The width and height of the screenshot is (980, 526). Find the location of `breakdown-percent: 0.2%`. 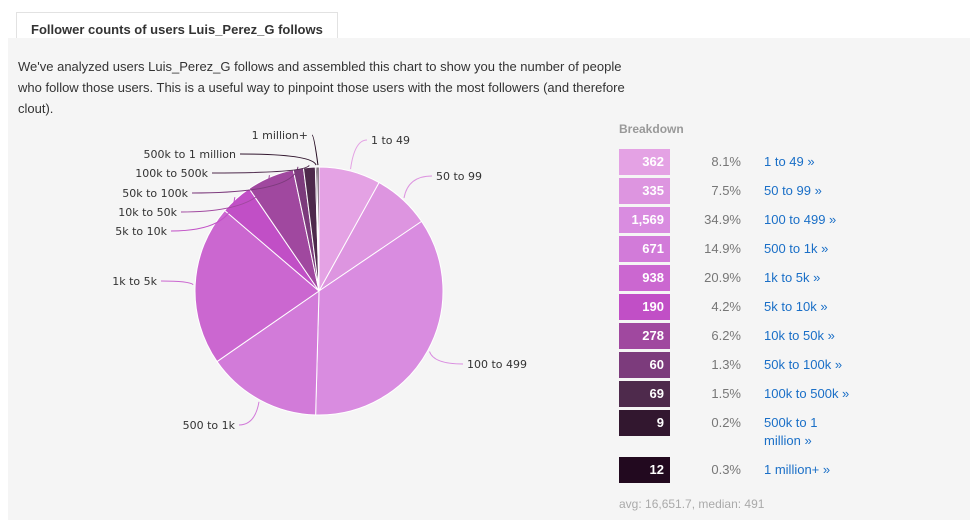

breakdown-percent: 0.2% is located at coordinates (726, 422).